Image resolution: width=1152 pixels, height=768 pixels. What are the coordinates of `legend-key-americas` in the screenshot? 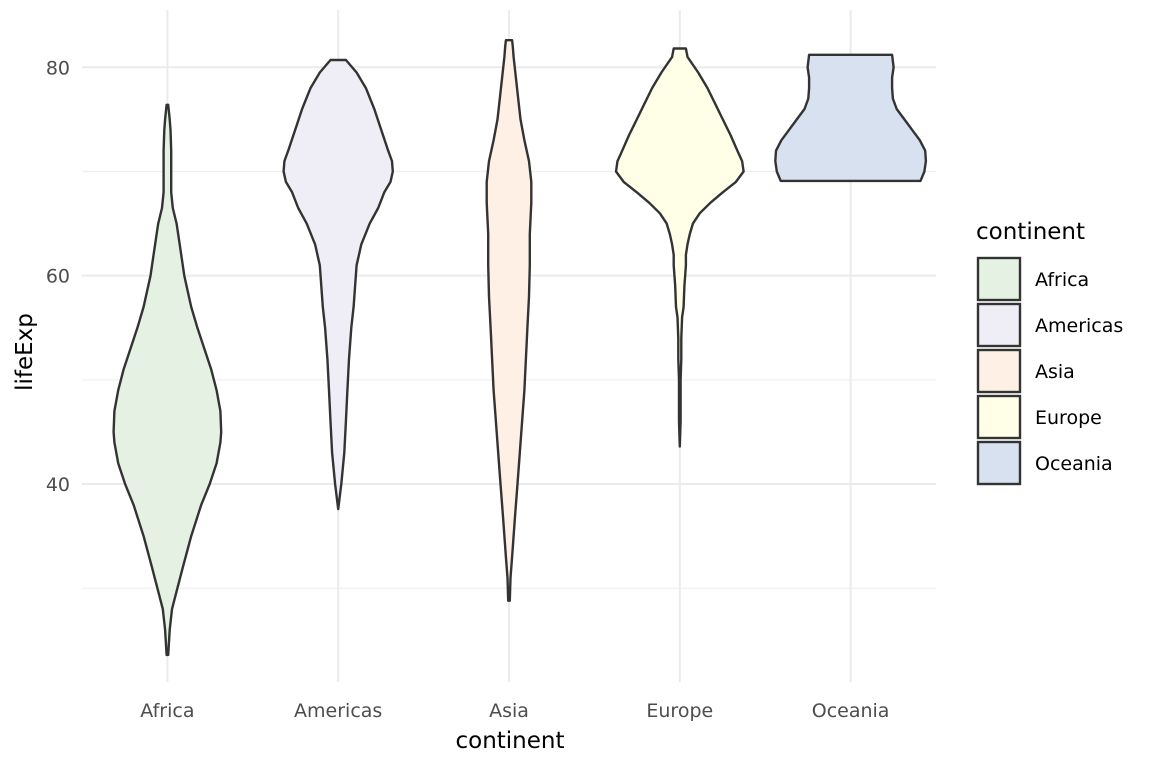 It's located at (999, 325).